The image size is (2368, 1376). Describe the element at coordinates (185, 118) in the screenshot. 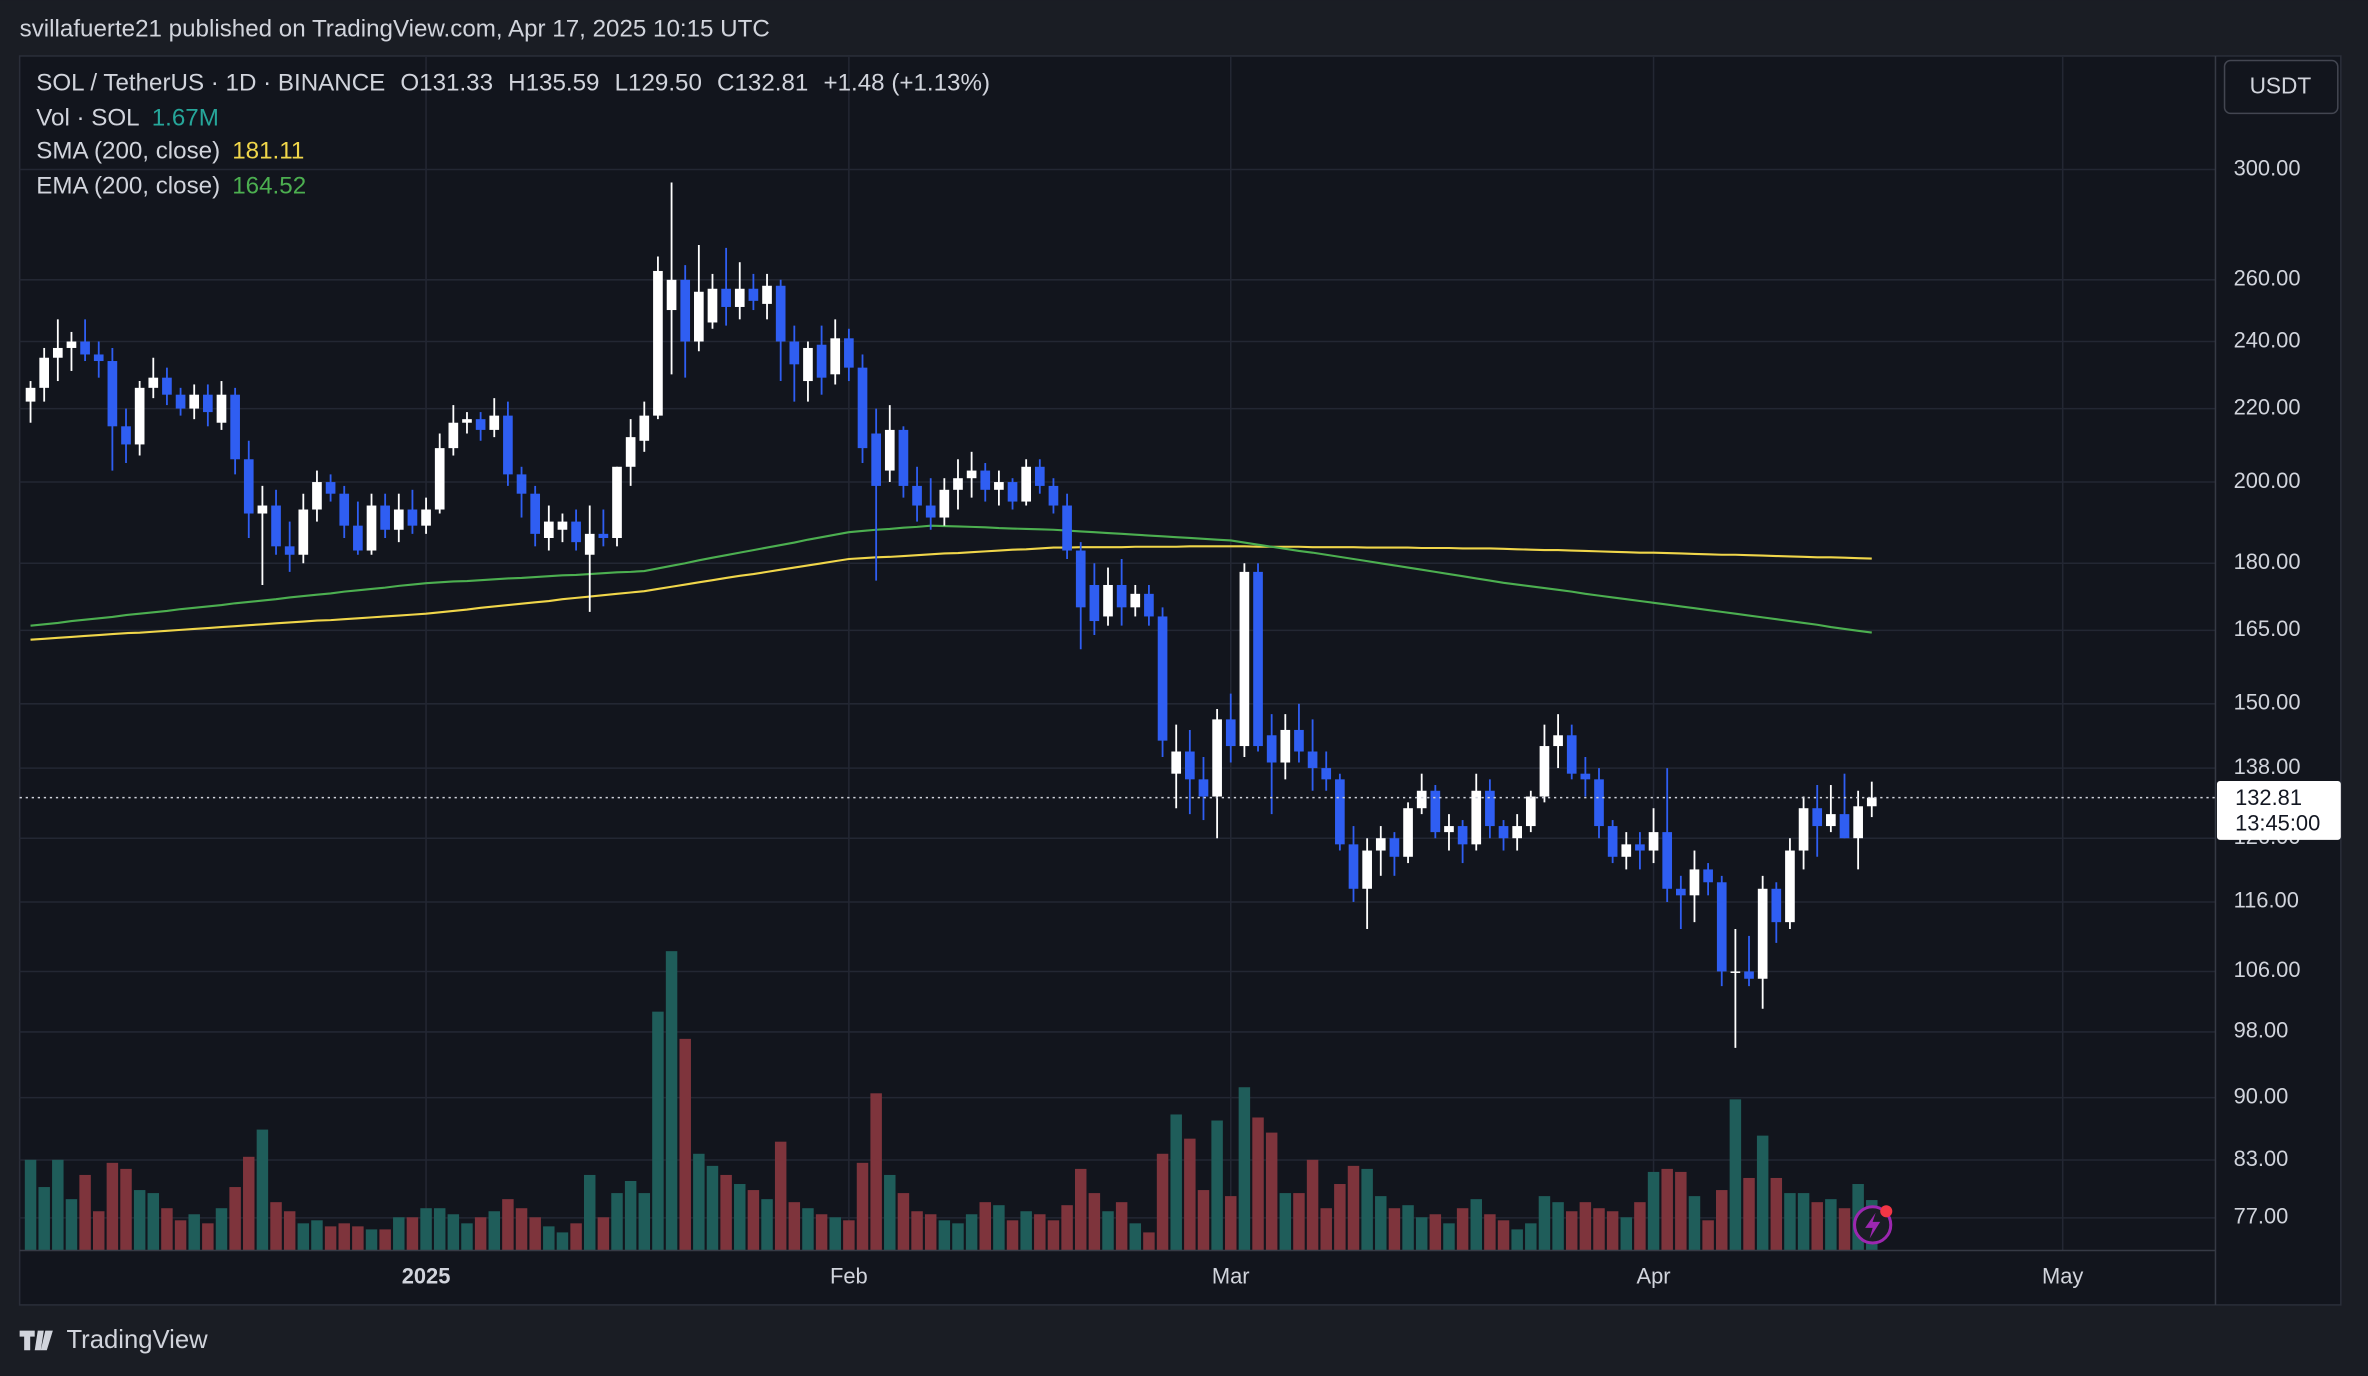

I see `legend-volume-value: 1.67M` at that location.